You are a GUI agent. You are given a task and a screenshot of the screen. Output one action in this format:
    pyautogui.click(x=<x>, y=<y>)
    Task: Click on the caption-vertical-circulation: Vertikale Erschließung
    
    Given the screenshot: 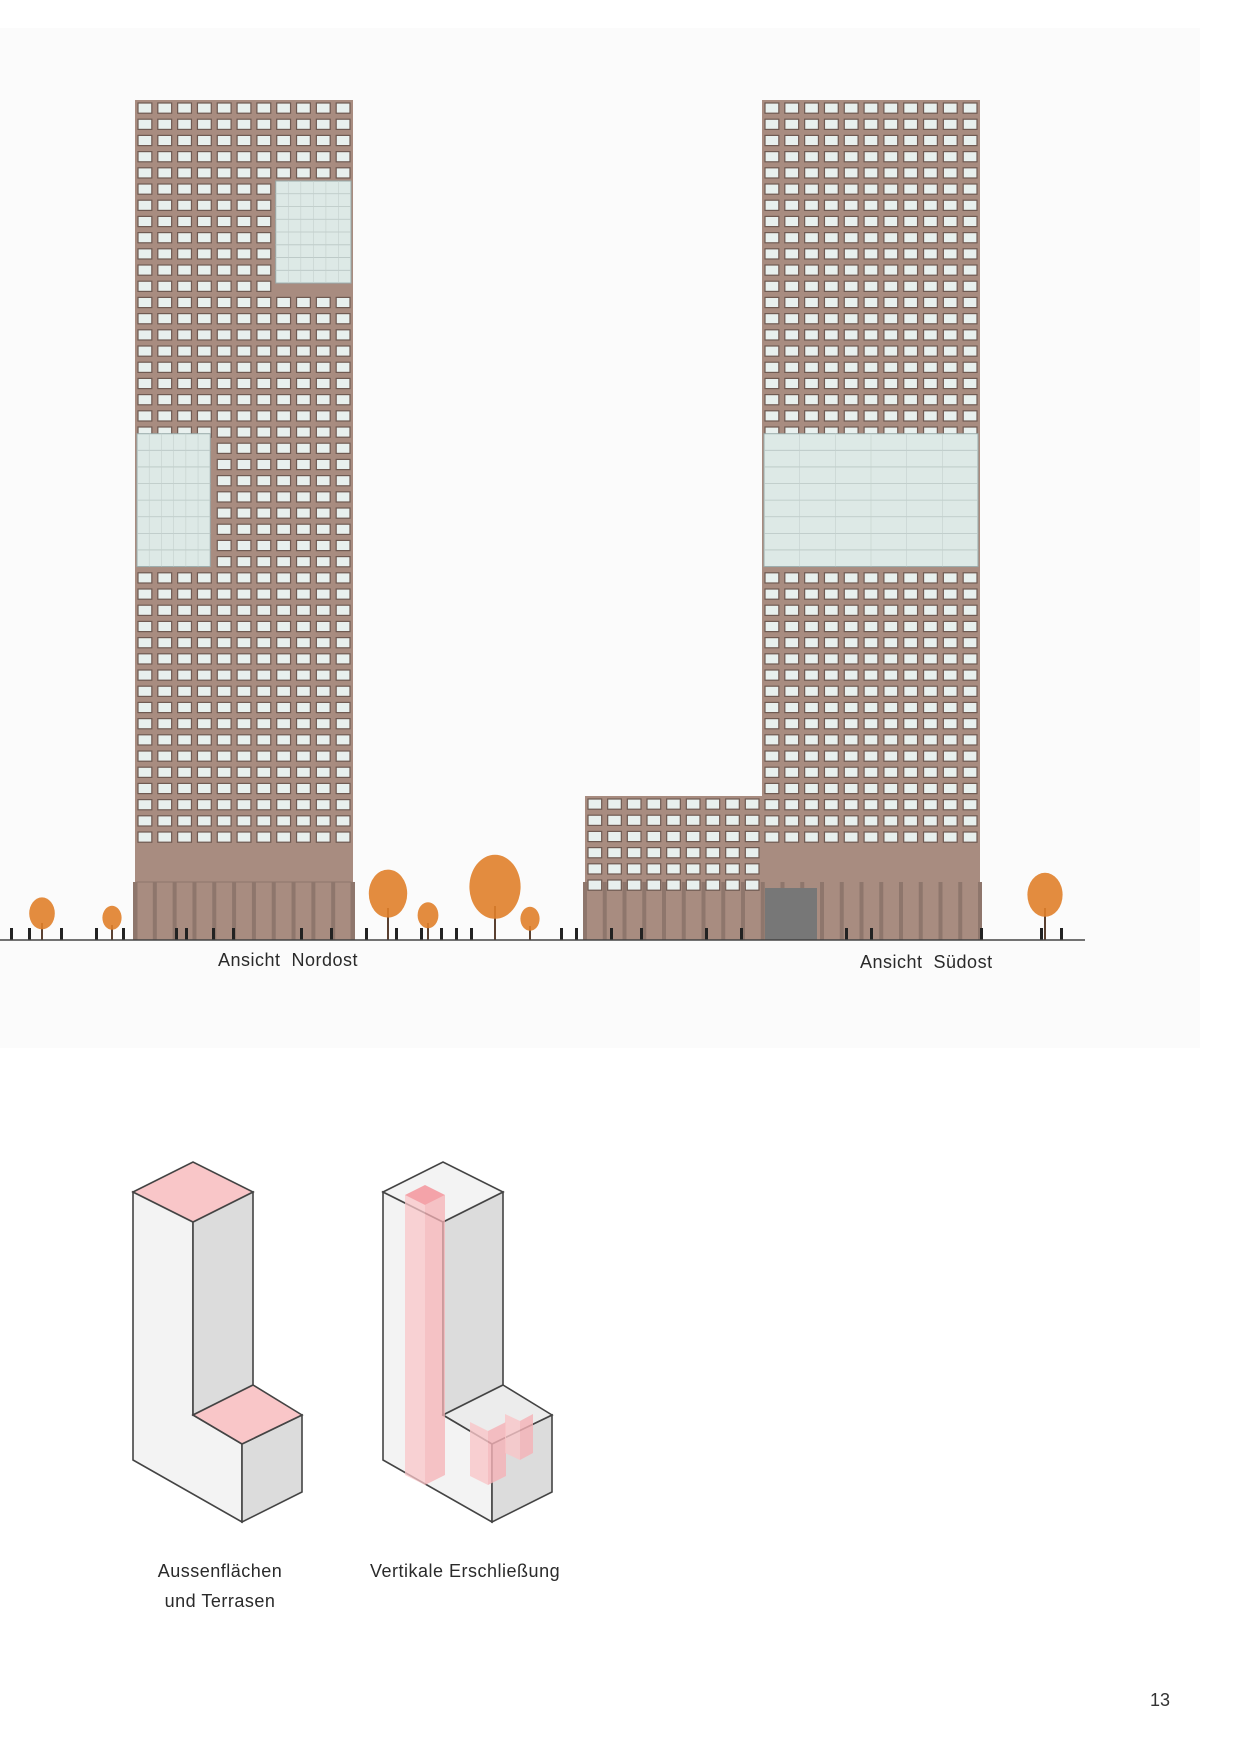 What is the action you would take?
    pyautogui.click(x=465, y=1571)
    